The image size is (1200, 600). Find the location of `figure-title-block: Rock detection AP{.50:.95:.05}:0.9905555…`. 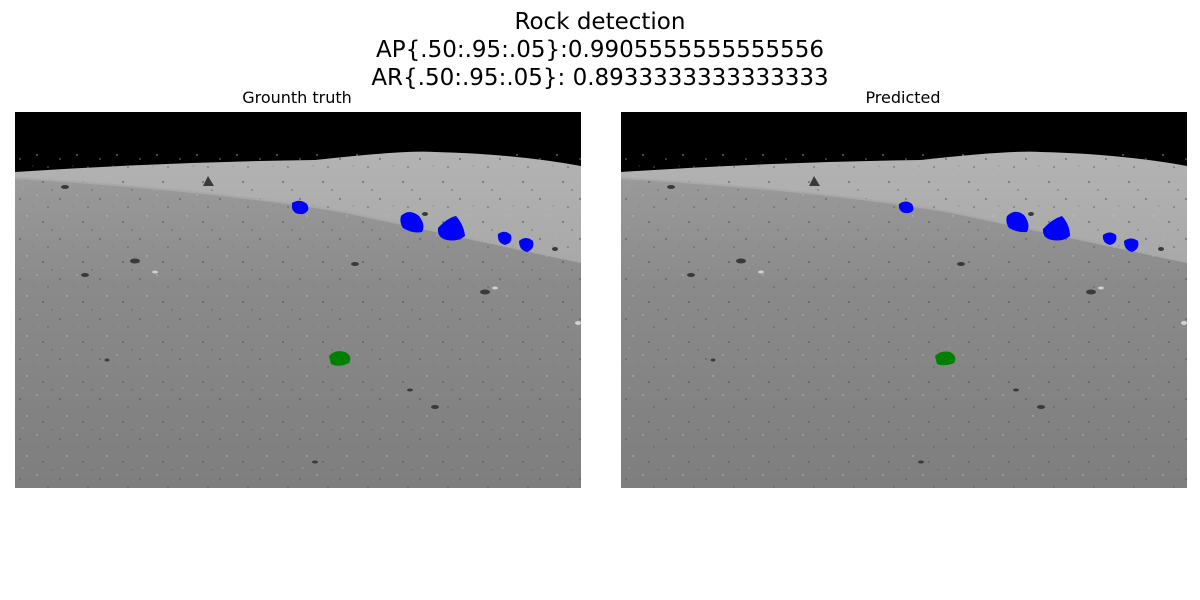

figure-title-block: Rock detection AP{.50:.95:.05}:0.9905555… is located at coordinates (600, 50).